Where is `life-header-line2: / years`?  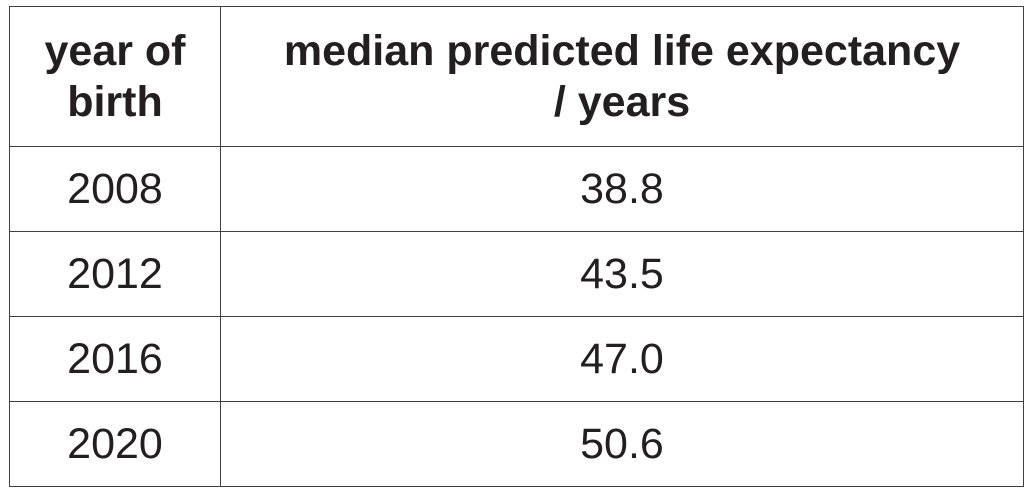 life-header-line2: / years is located at coordinates (622, 101).